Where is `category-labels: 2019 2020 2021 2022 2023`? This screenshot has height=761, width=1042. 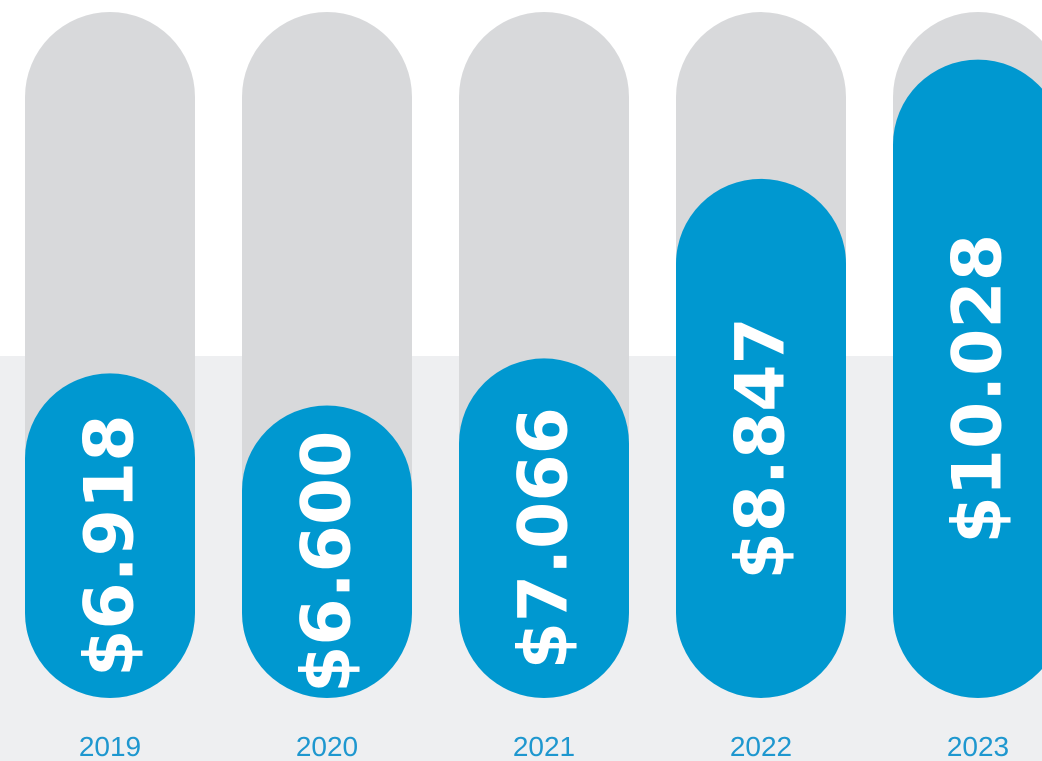 category-labels: 2019 2020 2021 2022 2023 is located at coordinates (544, 746).